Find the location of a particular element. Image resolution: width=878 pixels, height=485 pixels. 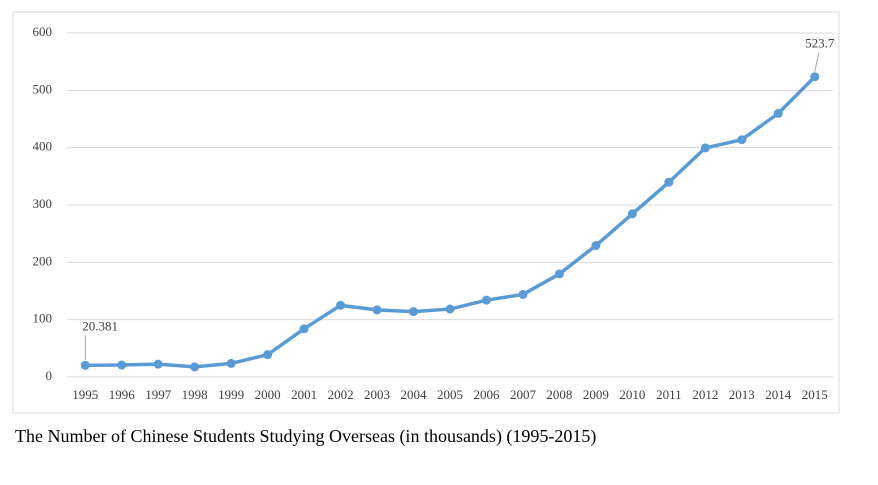

x-tick-label: 2005 is located at coordinates (450, 394).